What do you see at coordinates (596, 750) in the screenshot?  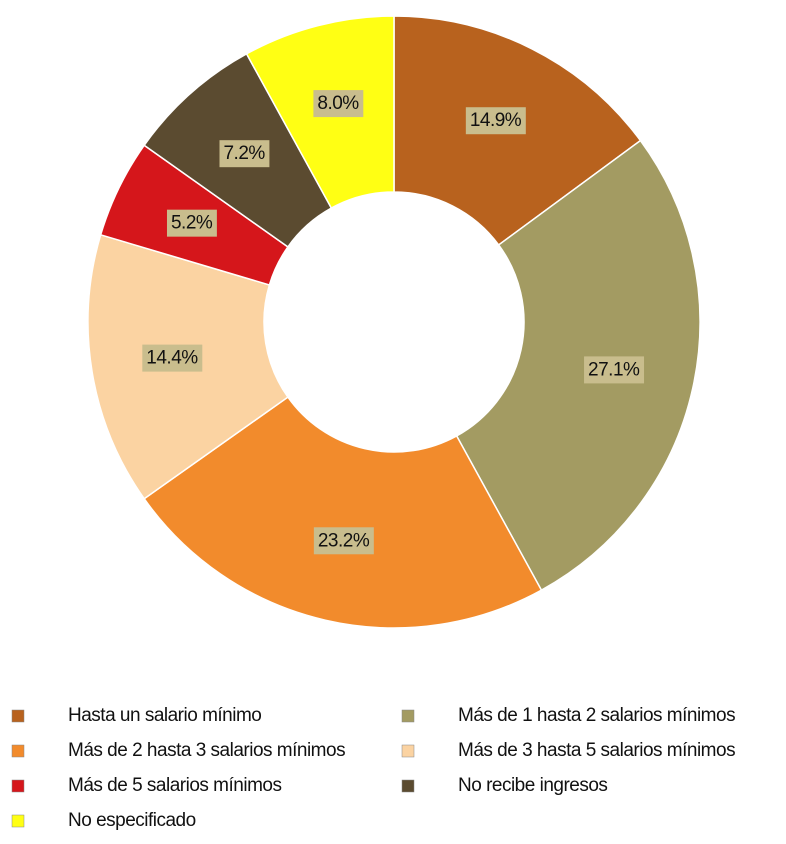 I see `legend-label: Más de 3 hasta 5 salarios mínimos` at bounding box center [596, 750].